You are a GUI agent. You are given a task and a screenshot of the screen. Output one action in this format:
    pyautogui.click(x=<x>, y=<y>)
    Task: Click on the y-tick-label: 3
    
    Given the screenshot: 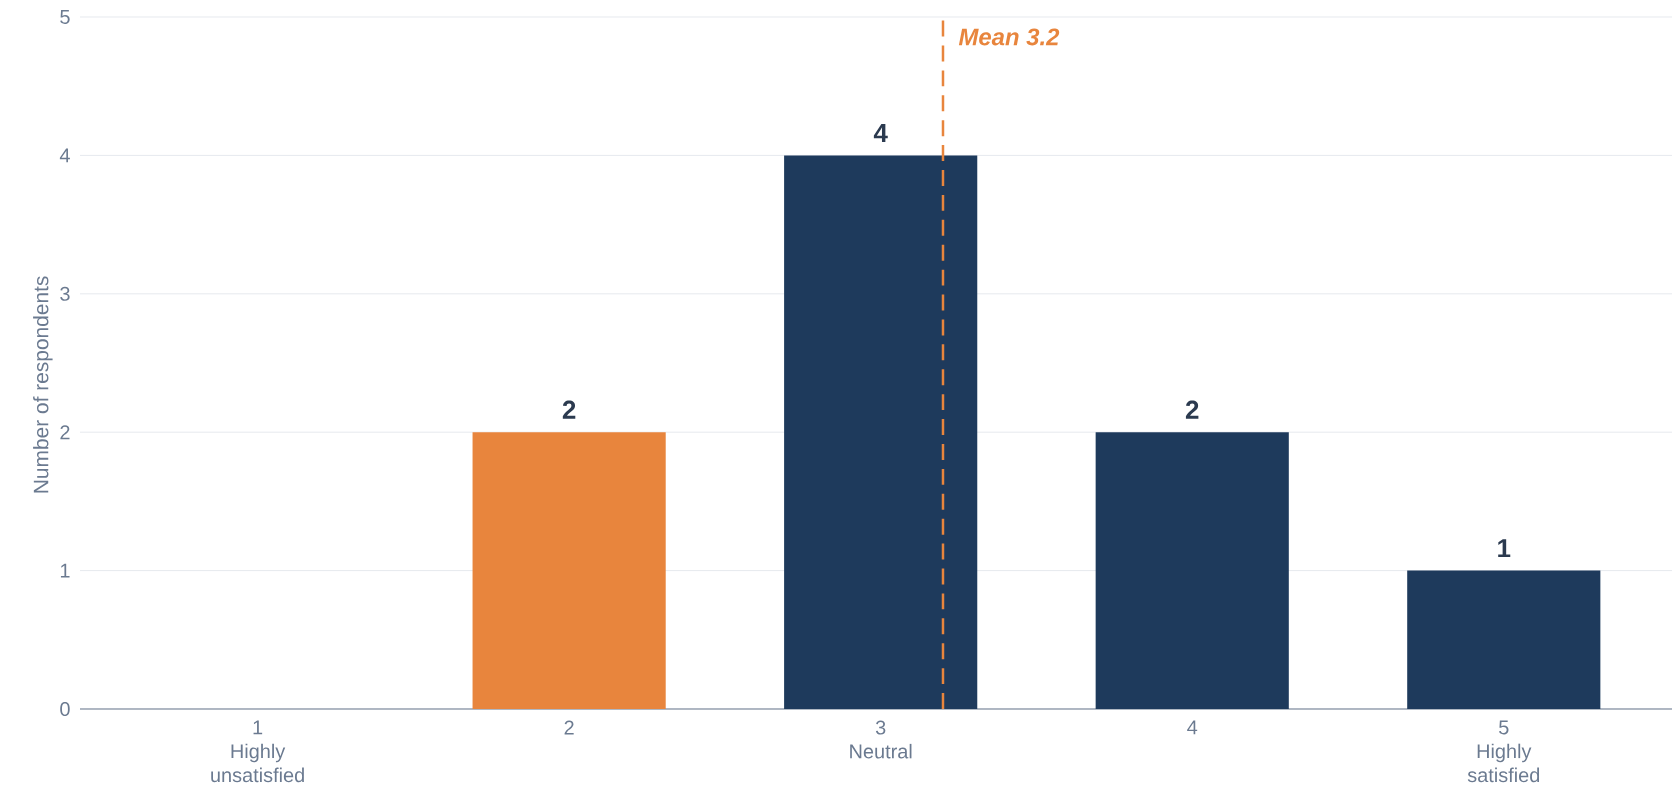 What is the action you would take?
    pyautogui.click(x=65, y=293)
    